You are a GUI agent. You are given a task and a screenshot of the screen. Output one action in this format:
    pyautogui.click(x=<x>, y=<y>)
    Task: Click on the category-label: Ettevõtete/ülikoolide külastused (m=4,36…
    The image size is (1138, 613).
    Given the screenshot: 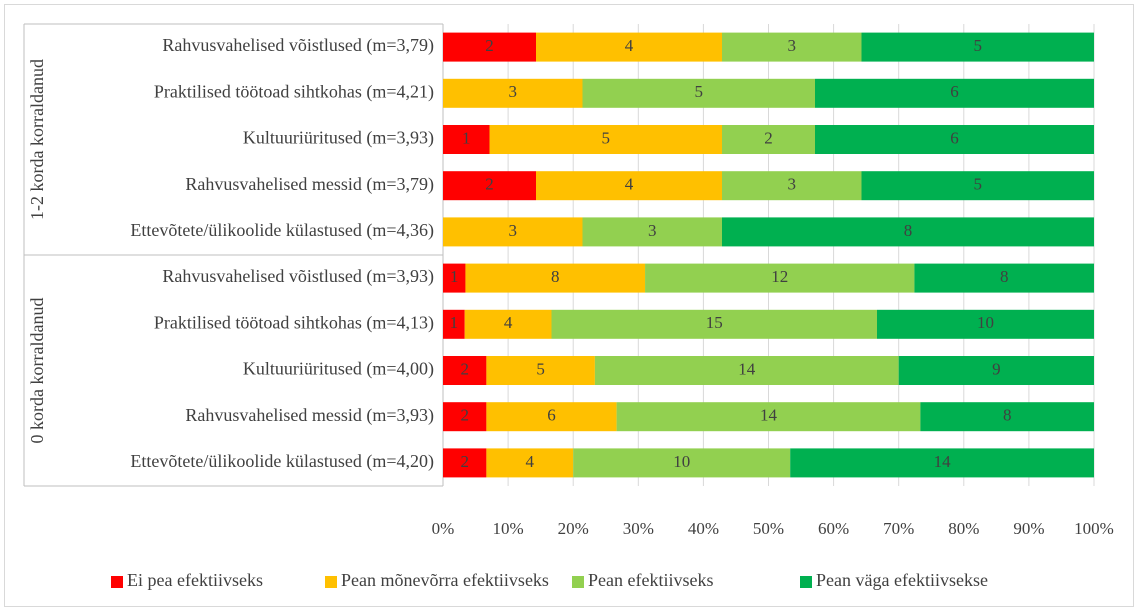 What is the action you would take?
    pyautogui.click(x=282, y=230)
    